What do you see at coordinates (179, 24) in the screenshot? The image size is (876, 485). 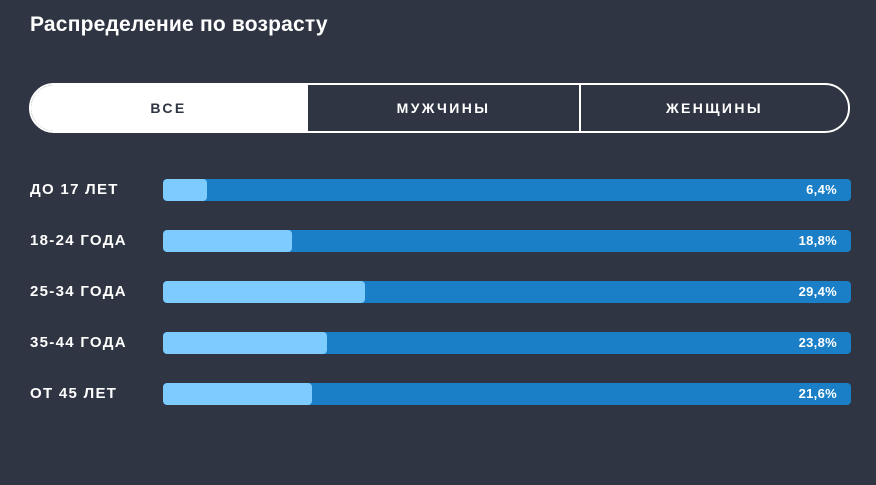 I see `page-title: Распределение по возрасту` at bounding box center [179, 24].